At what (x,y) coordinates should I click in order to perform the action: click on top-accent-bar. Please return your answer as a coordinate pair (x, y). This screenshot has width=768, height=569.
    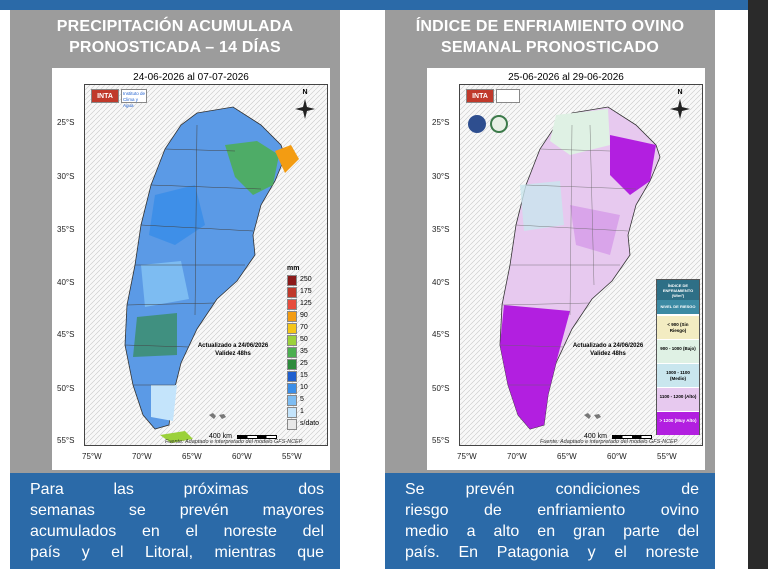
    Looking at the image, I should click on (384, 5).